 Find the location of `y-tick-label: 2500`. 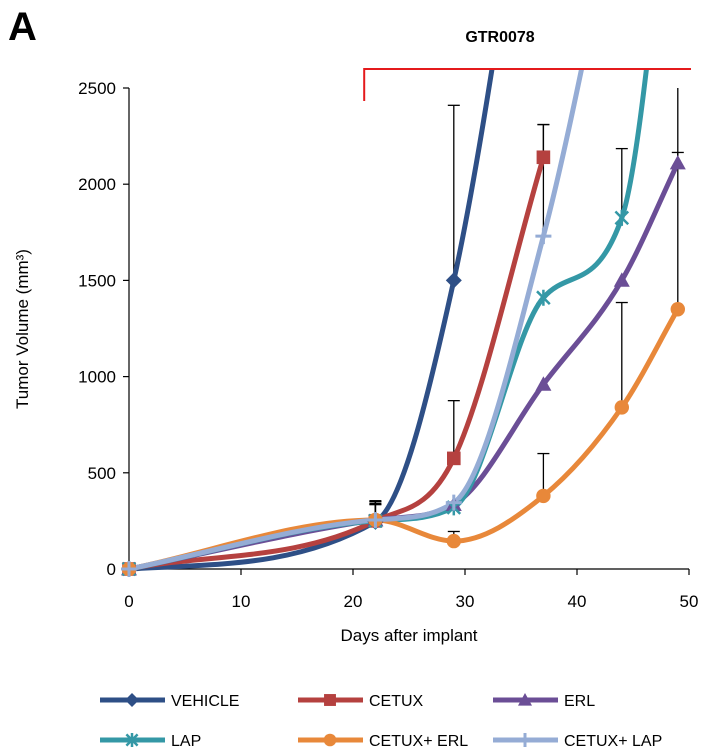

y-tick-label: 2500 is located at coordinates (97, 88).